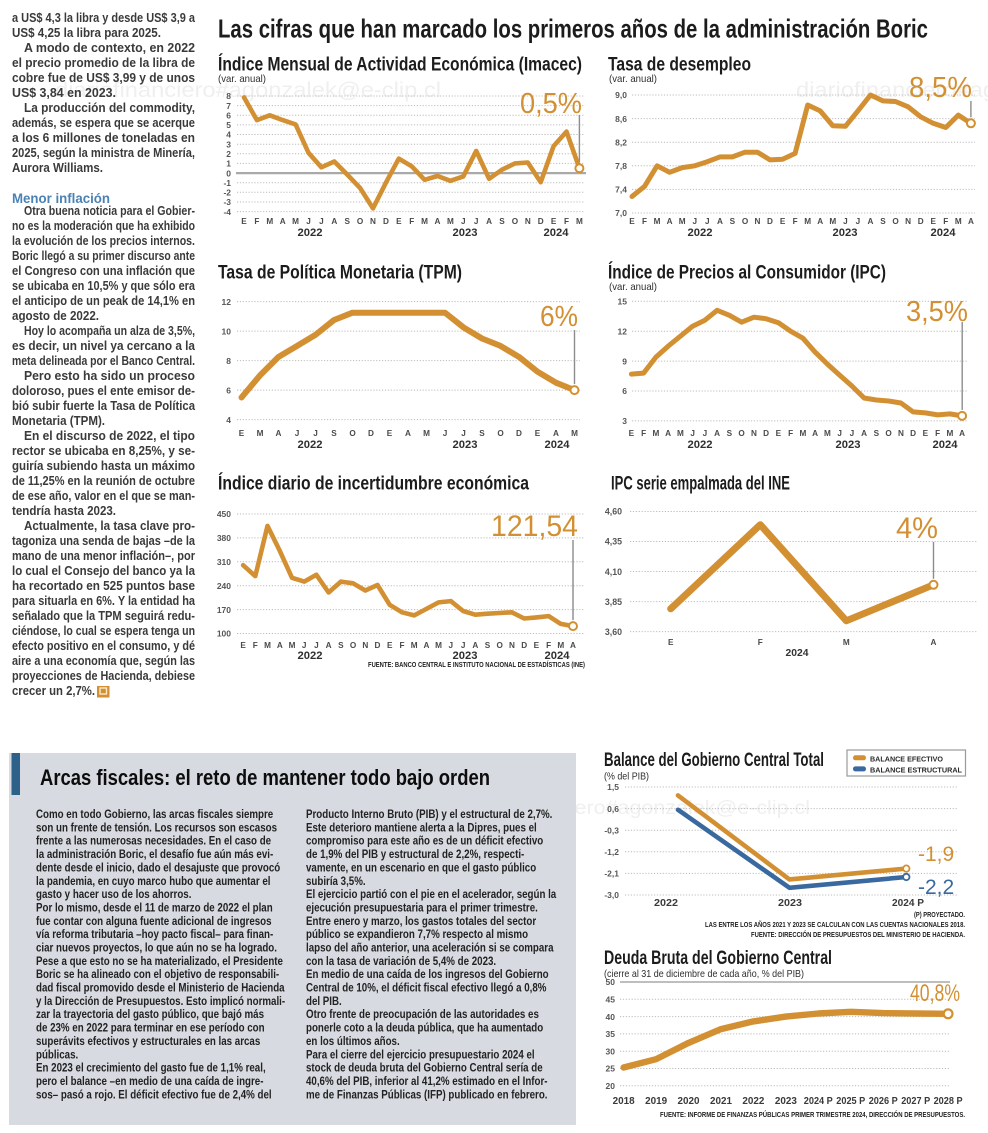  I want to click on svg-text:además, se espera que se acerq: además, se espera que se acerque, so click(103, 122).